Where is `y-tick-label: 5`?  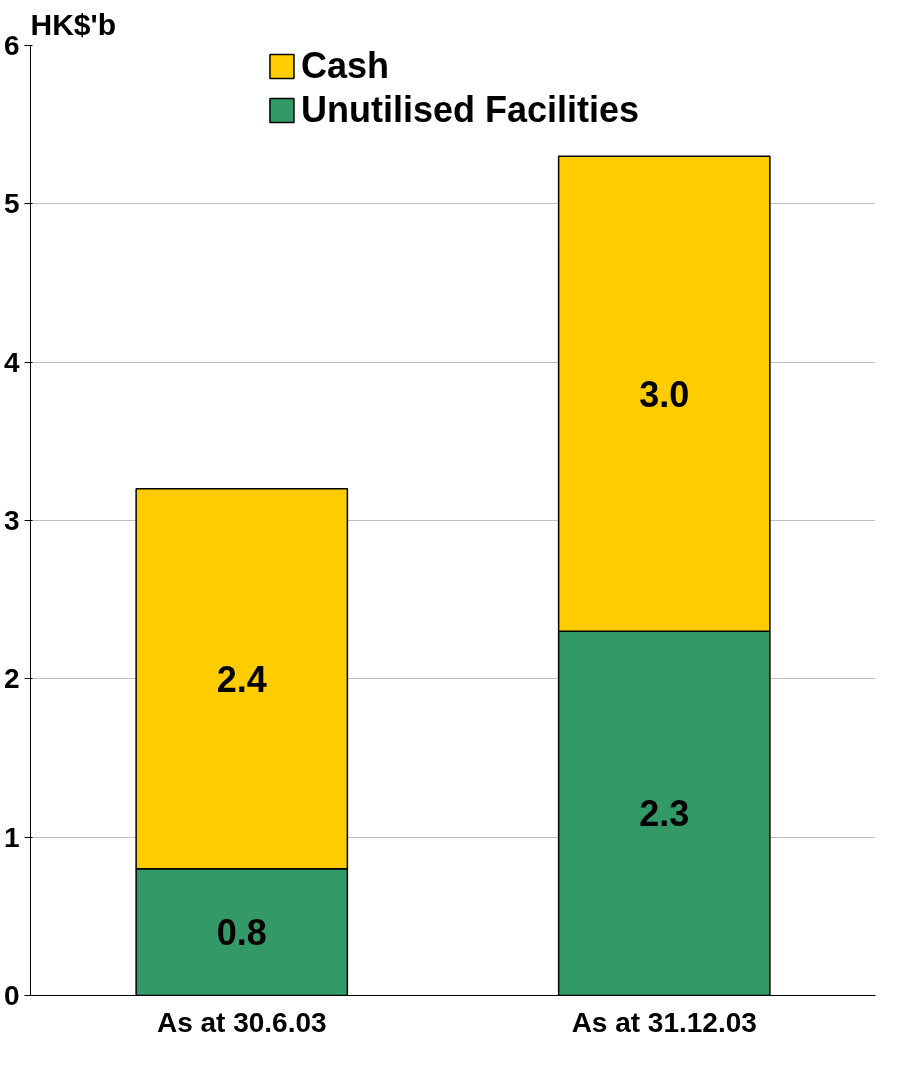
y-tick-label: 5 is located at coordinates (11, 204).